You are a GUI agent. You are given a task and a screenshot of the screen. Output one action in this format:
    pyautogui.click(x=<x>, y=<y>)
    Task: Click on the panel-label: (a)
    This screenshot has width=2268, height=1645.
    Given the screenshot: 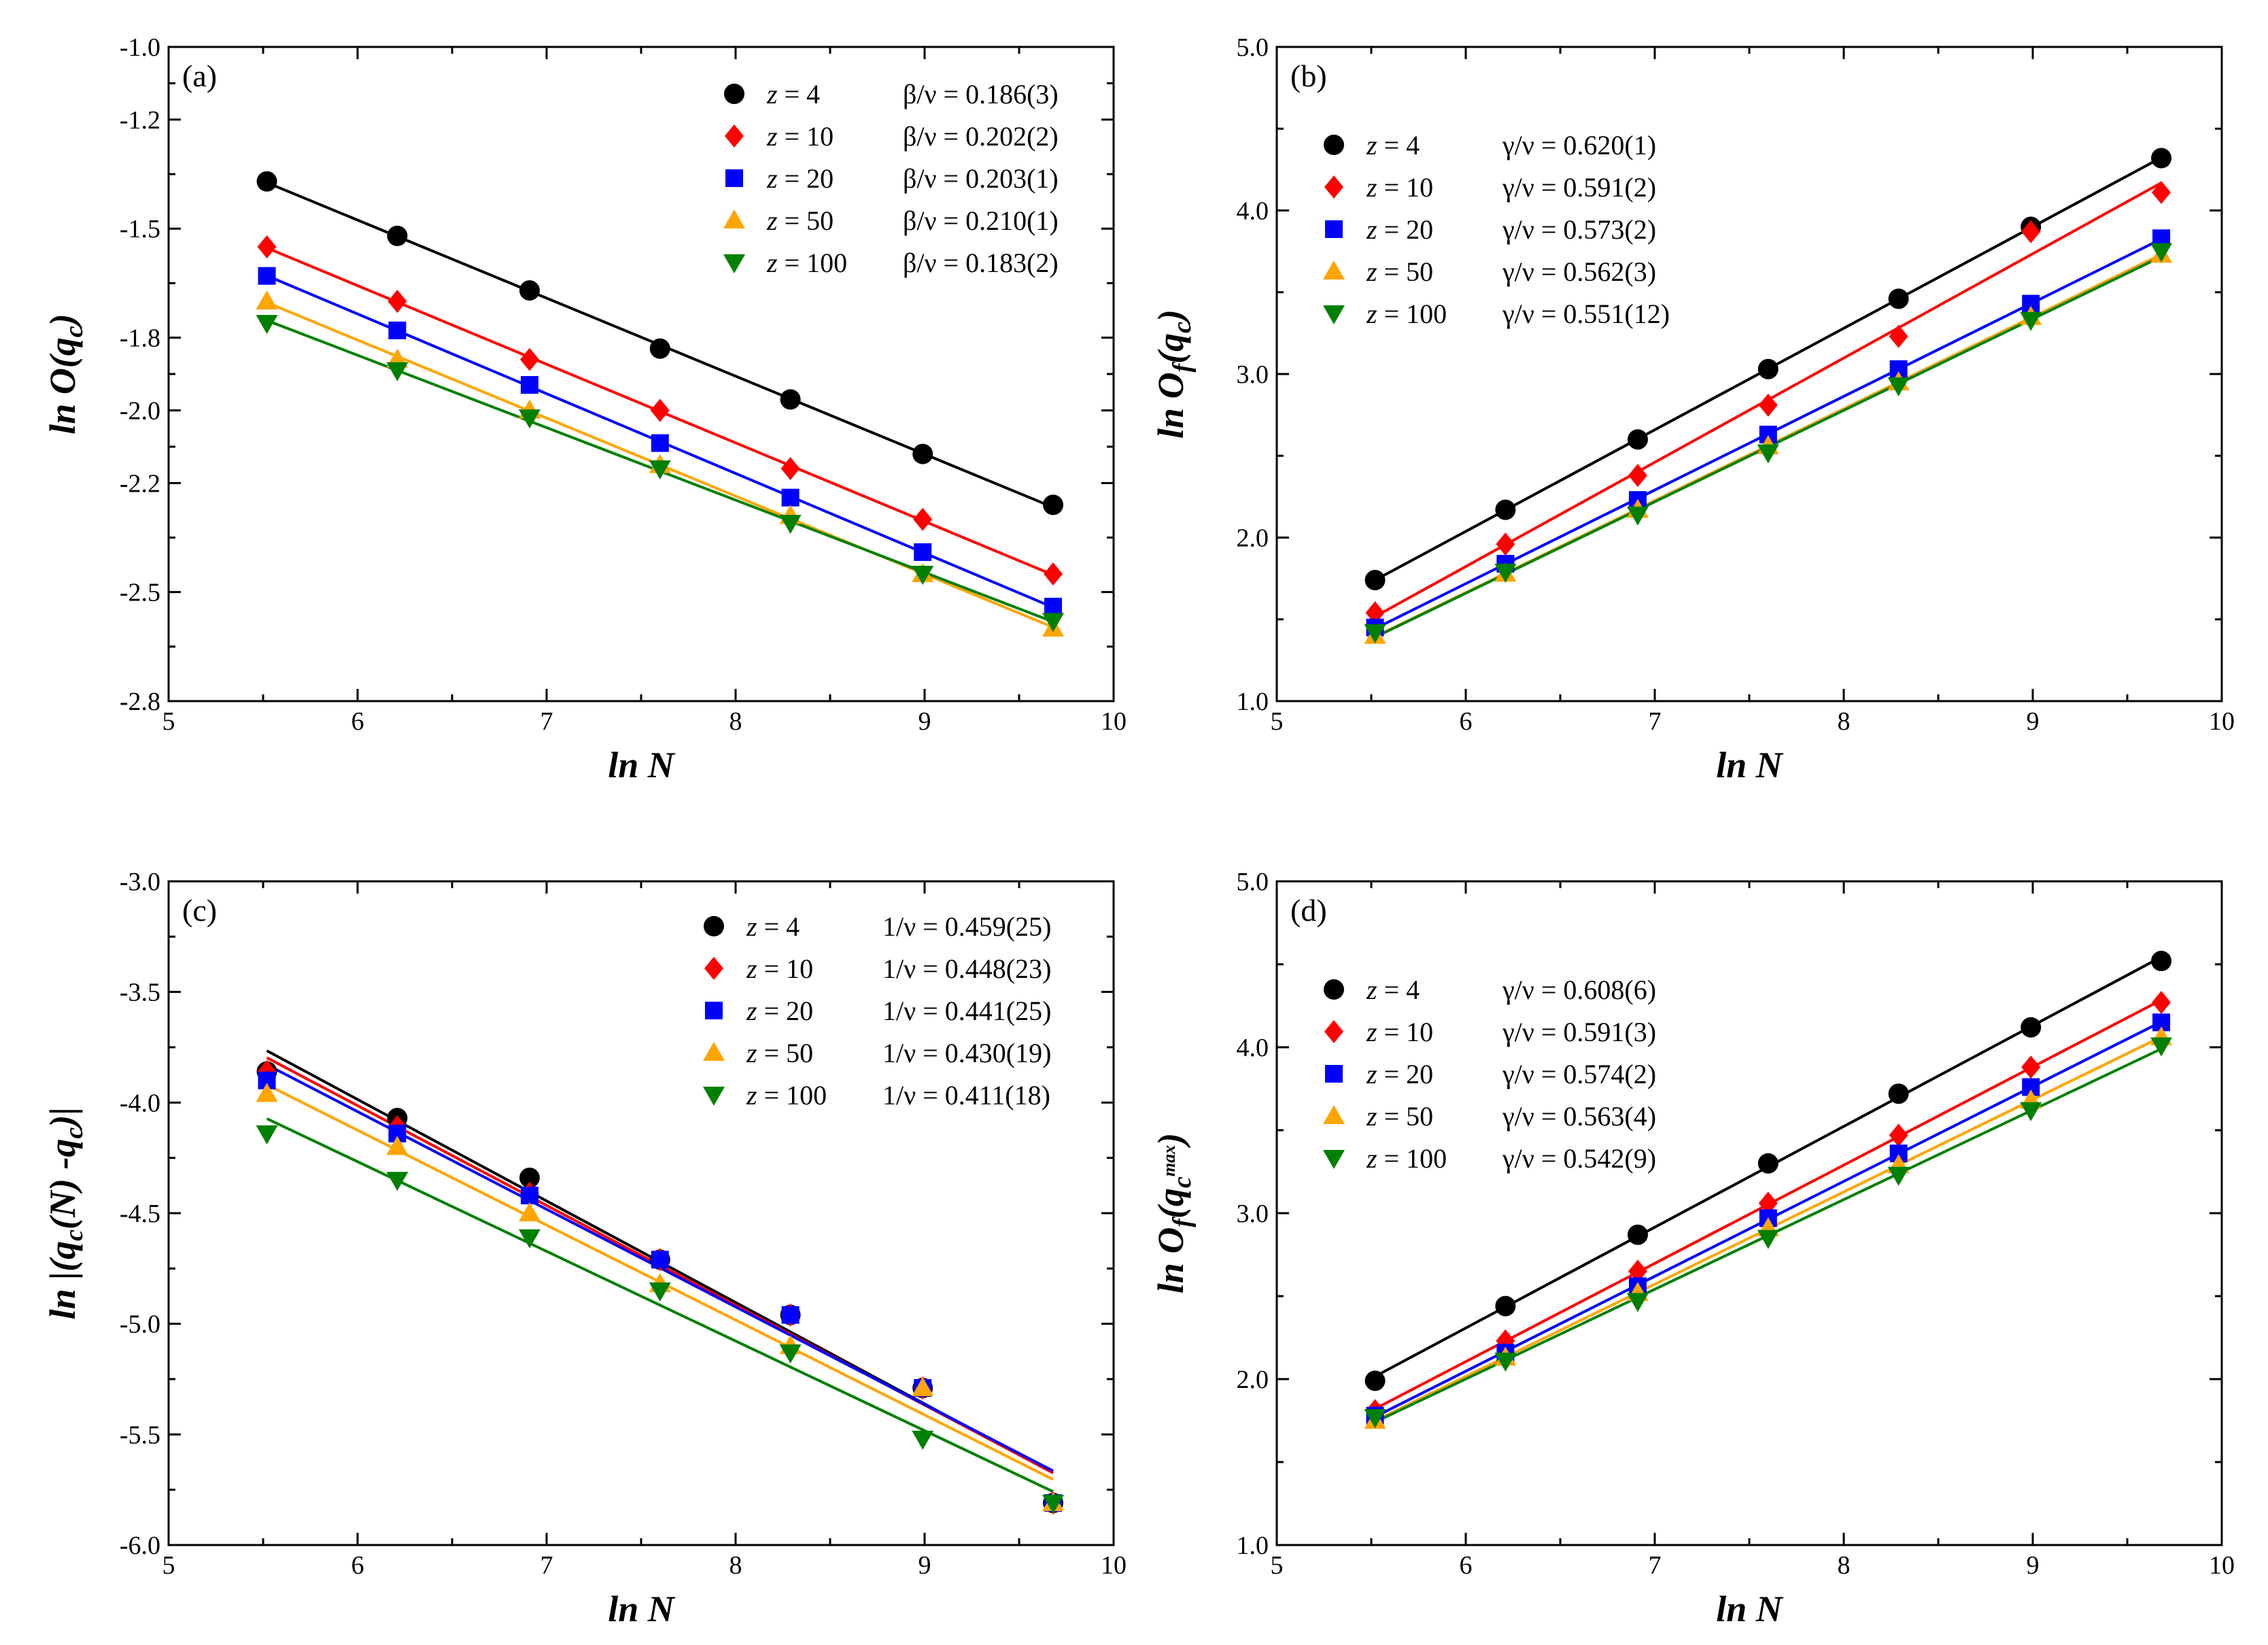 What is the action you would take?
    pyautogui.click(x=199, y=75)
    